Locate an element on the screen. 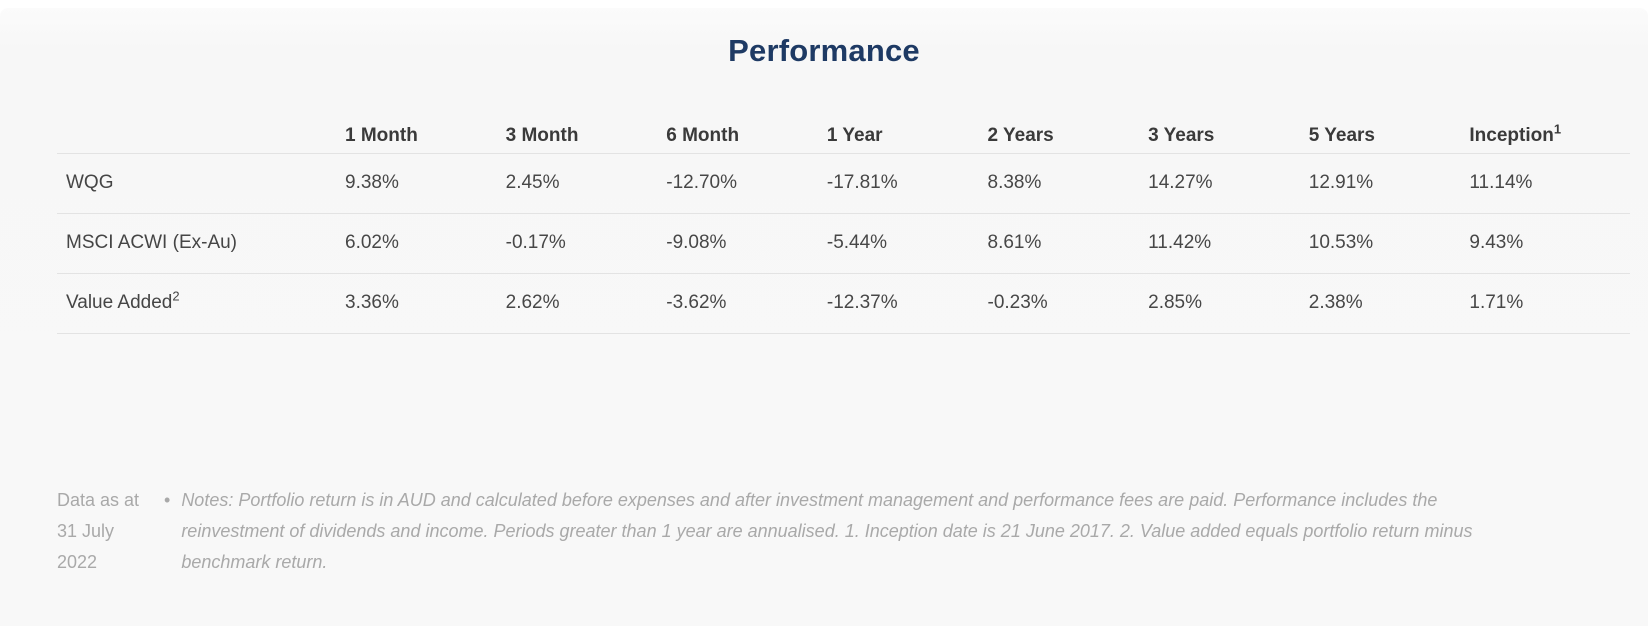  page-title: Performance is located at coordinates (824, 50).